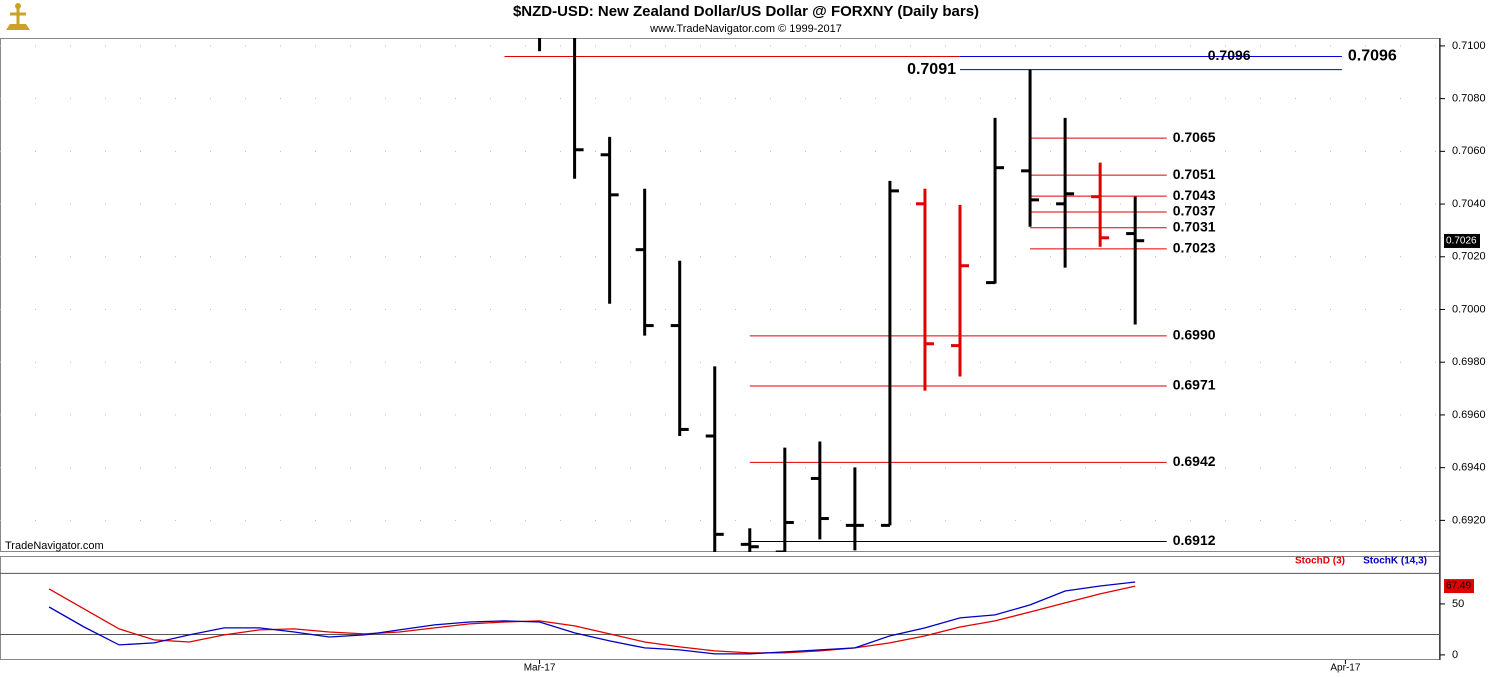 The width and height of the screenshot is (1492, 677). I want to click on level-label: 0.6990, so click(1194, 335).